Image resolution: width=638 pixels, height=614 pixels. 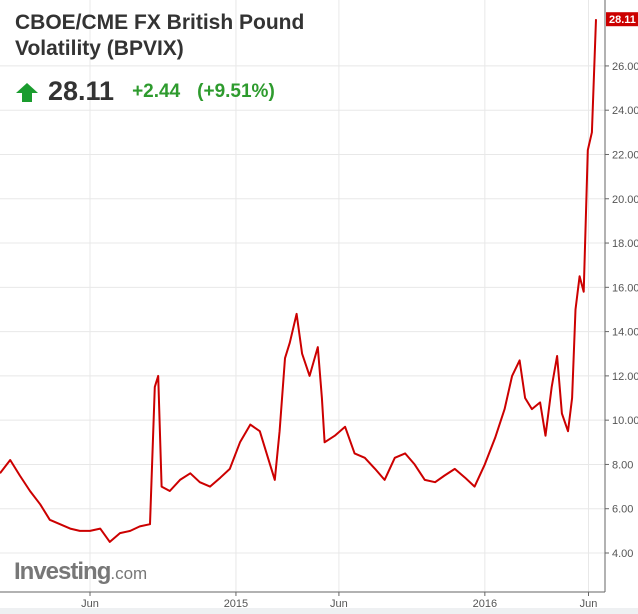 What do you see at coordinates (622, 510) in the screenshot?
I see `y-tick-label: 6.00` at bounding box center [622, 510].